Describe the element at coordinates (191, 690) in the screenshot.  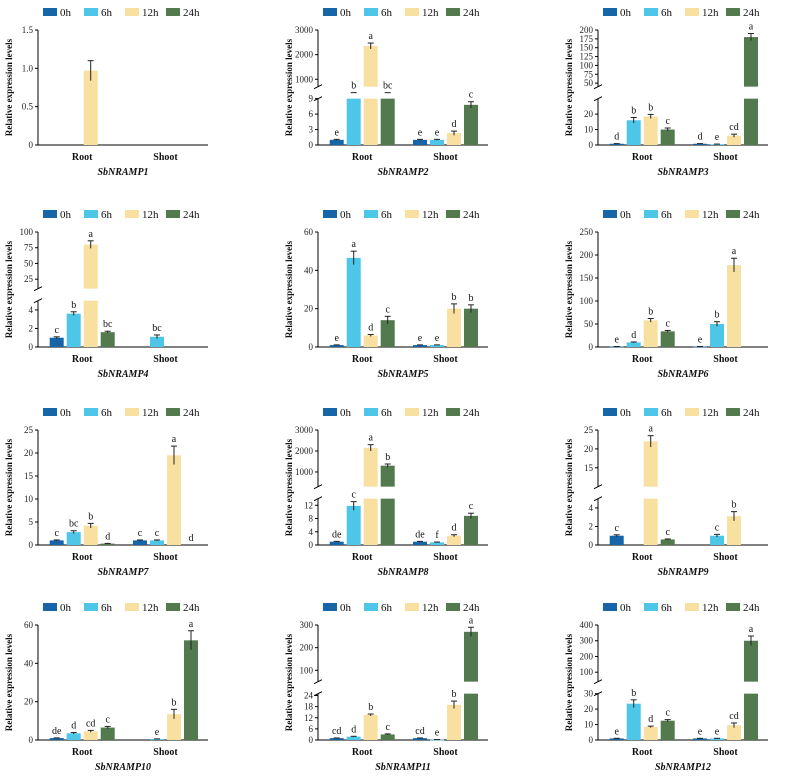
I see `bar-Shoot-24h` at that location.